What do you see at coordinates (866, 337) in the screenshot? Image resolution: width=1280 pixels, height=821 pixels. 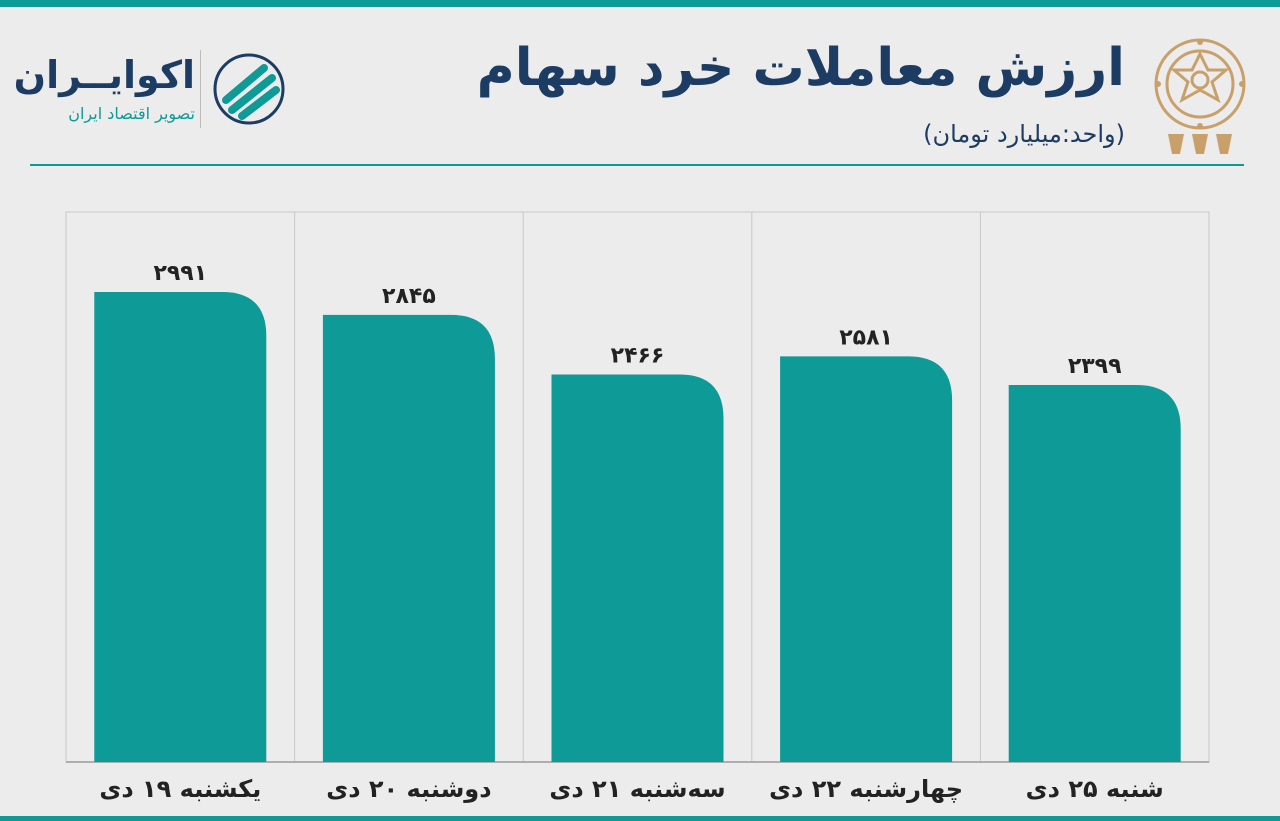 I see `bar-value-label: ۲۵۸۱` at bounding box center [866, 337].